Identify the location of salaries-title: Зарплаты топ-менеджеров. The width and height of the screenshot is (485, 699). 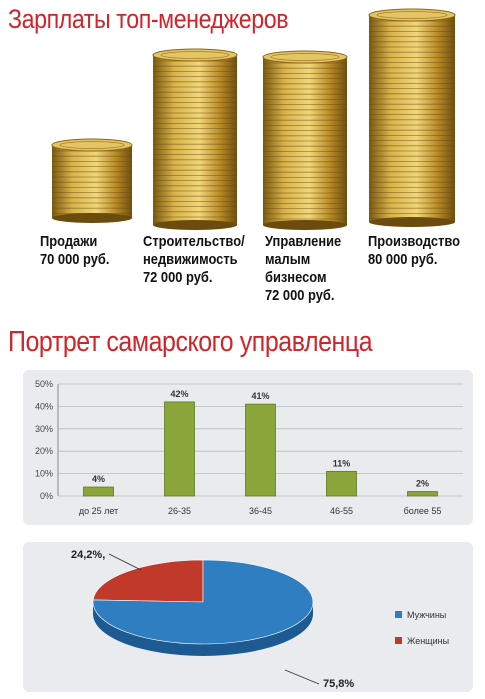
(148, 19).